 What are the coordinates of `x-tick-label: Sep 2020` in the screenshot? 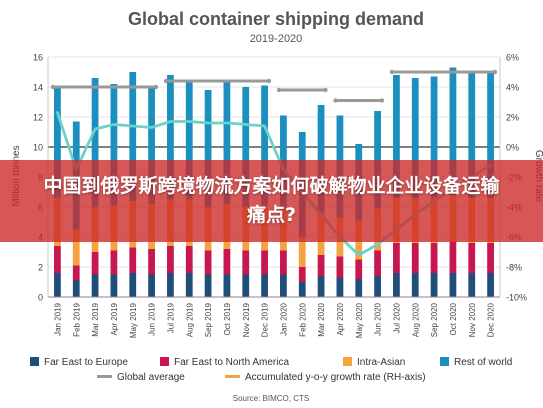 It's located at (434, 319).